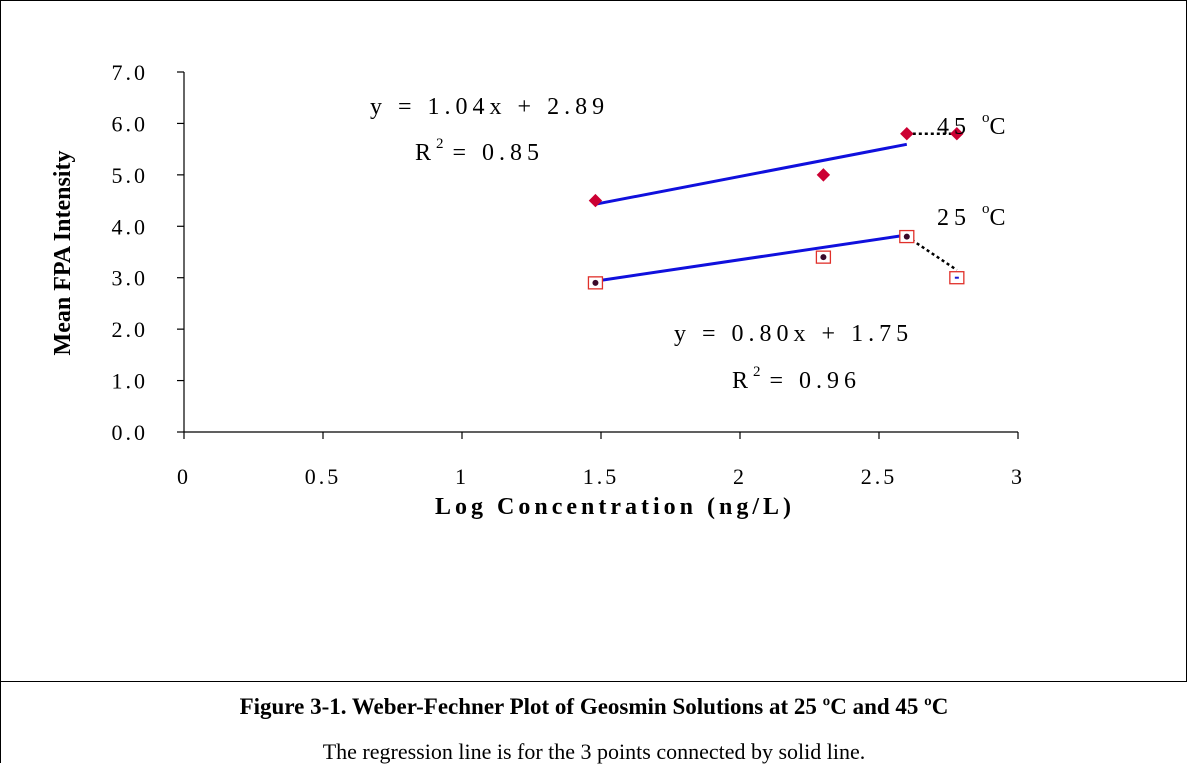  I want to click on series-label-45: 45 oC, so click(971, 125).